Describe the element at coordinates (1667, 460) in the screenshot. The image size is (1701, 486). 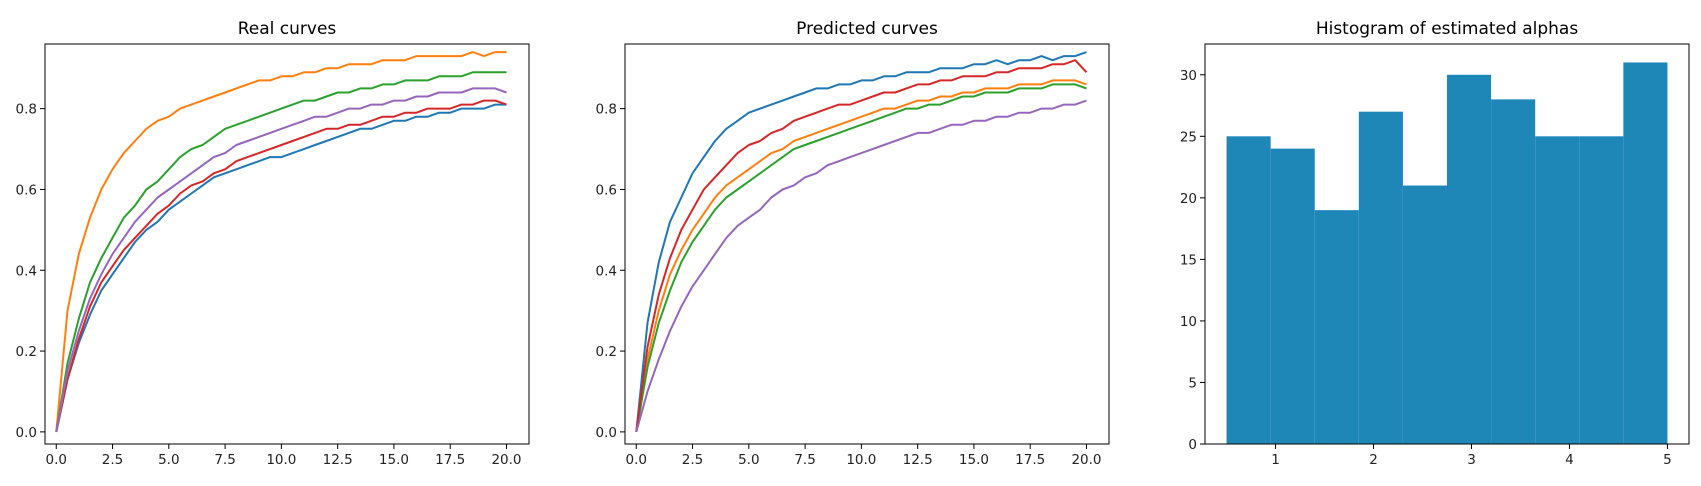
I see `x-tick-label: 5` at that location.